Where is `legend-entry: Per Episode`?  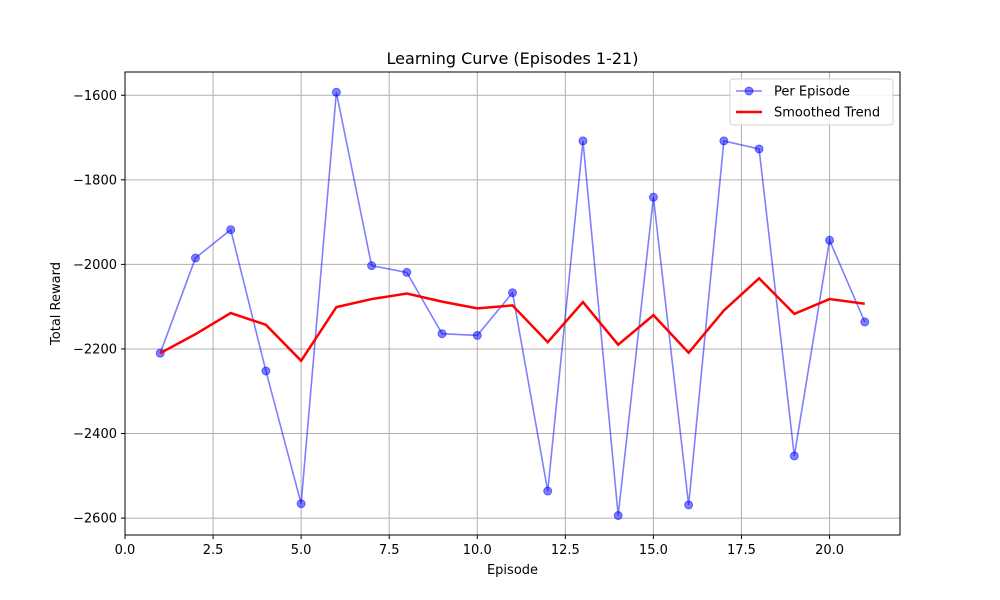
legend-entry: Per Episode is located at coordinates (793, 92).